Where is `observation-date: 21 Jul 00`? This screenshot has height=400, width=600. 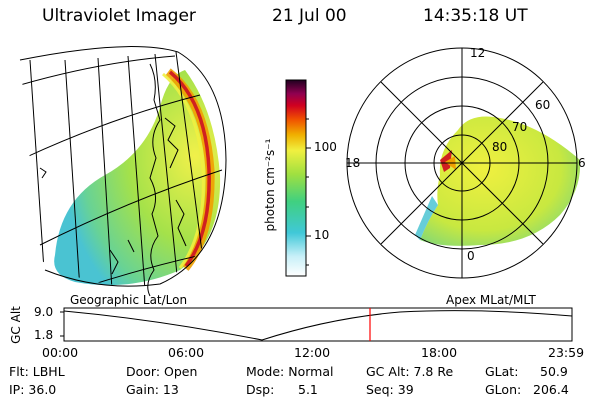
observation-date: 21 Jul 00 is located at coordinates (309, 16).